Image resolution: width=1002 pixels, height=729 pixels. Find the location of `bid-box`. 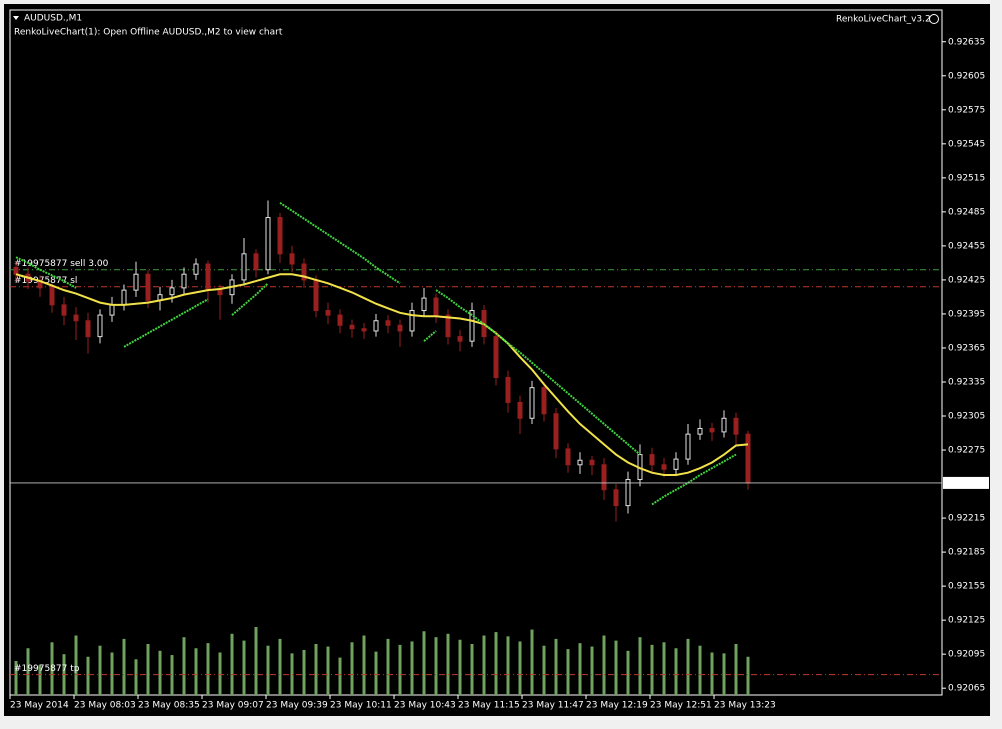

bid-box is located at coordinates (966, 482).